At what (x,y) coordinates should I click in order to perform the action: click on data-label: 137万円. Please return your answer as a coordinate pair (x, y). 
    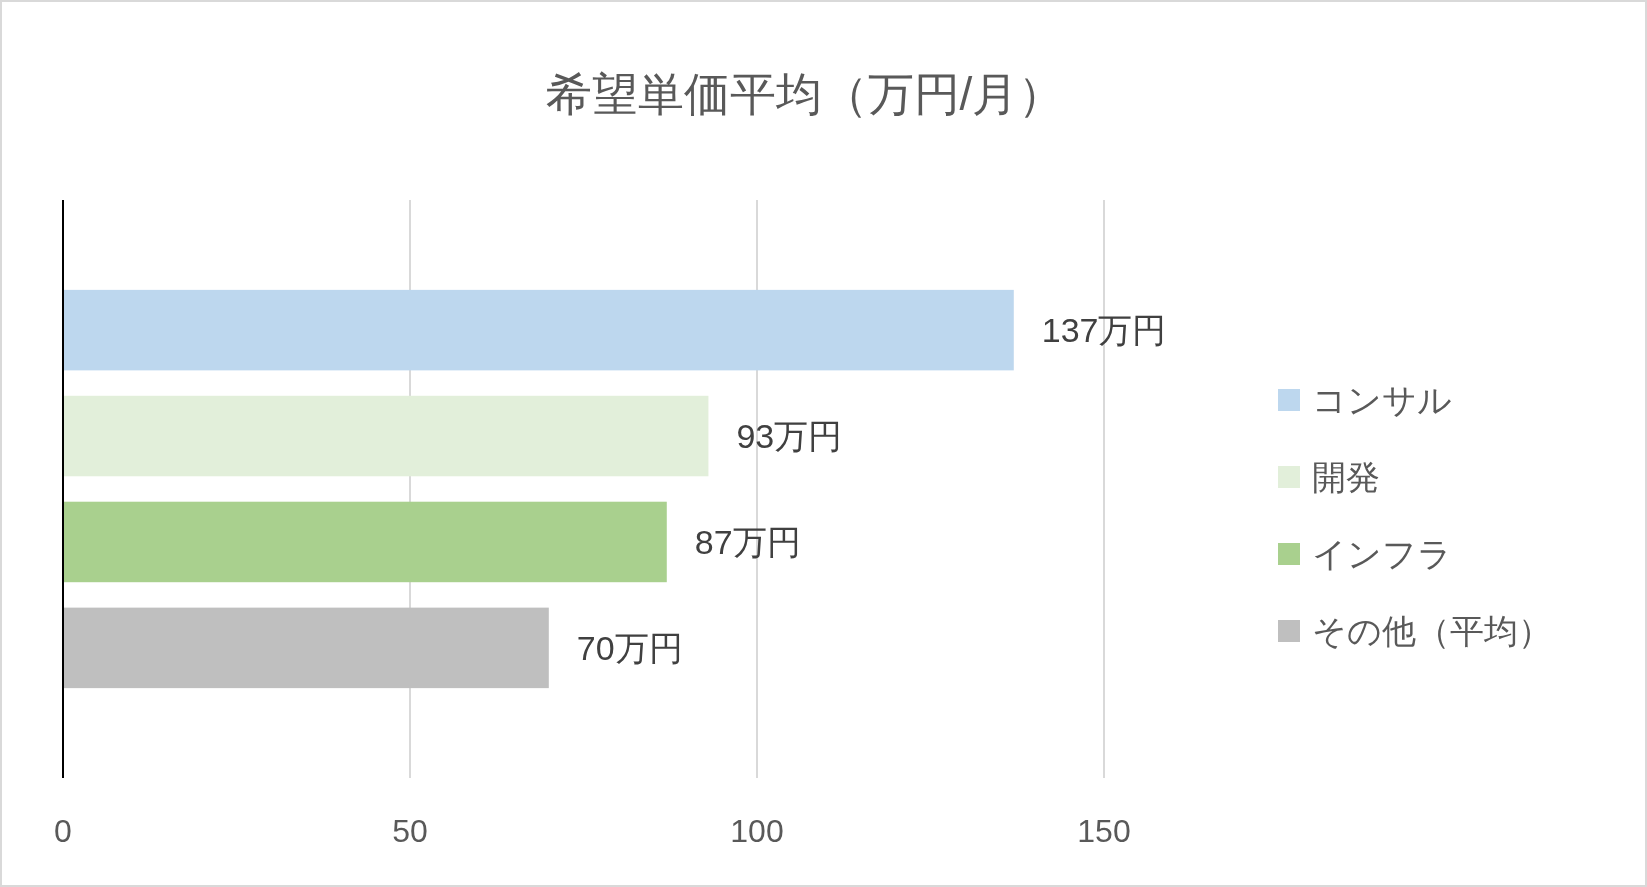
    Looking at the image, I should click on (1104, 330).